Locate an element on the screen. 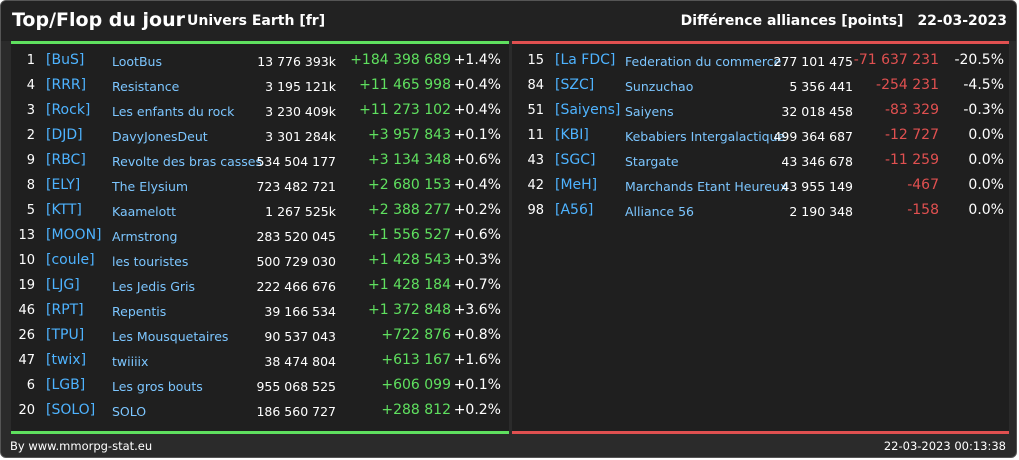 This screenshot has width=1019, height=460. diff-cell: -12 727 is located at coordinates (911, 135).